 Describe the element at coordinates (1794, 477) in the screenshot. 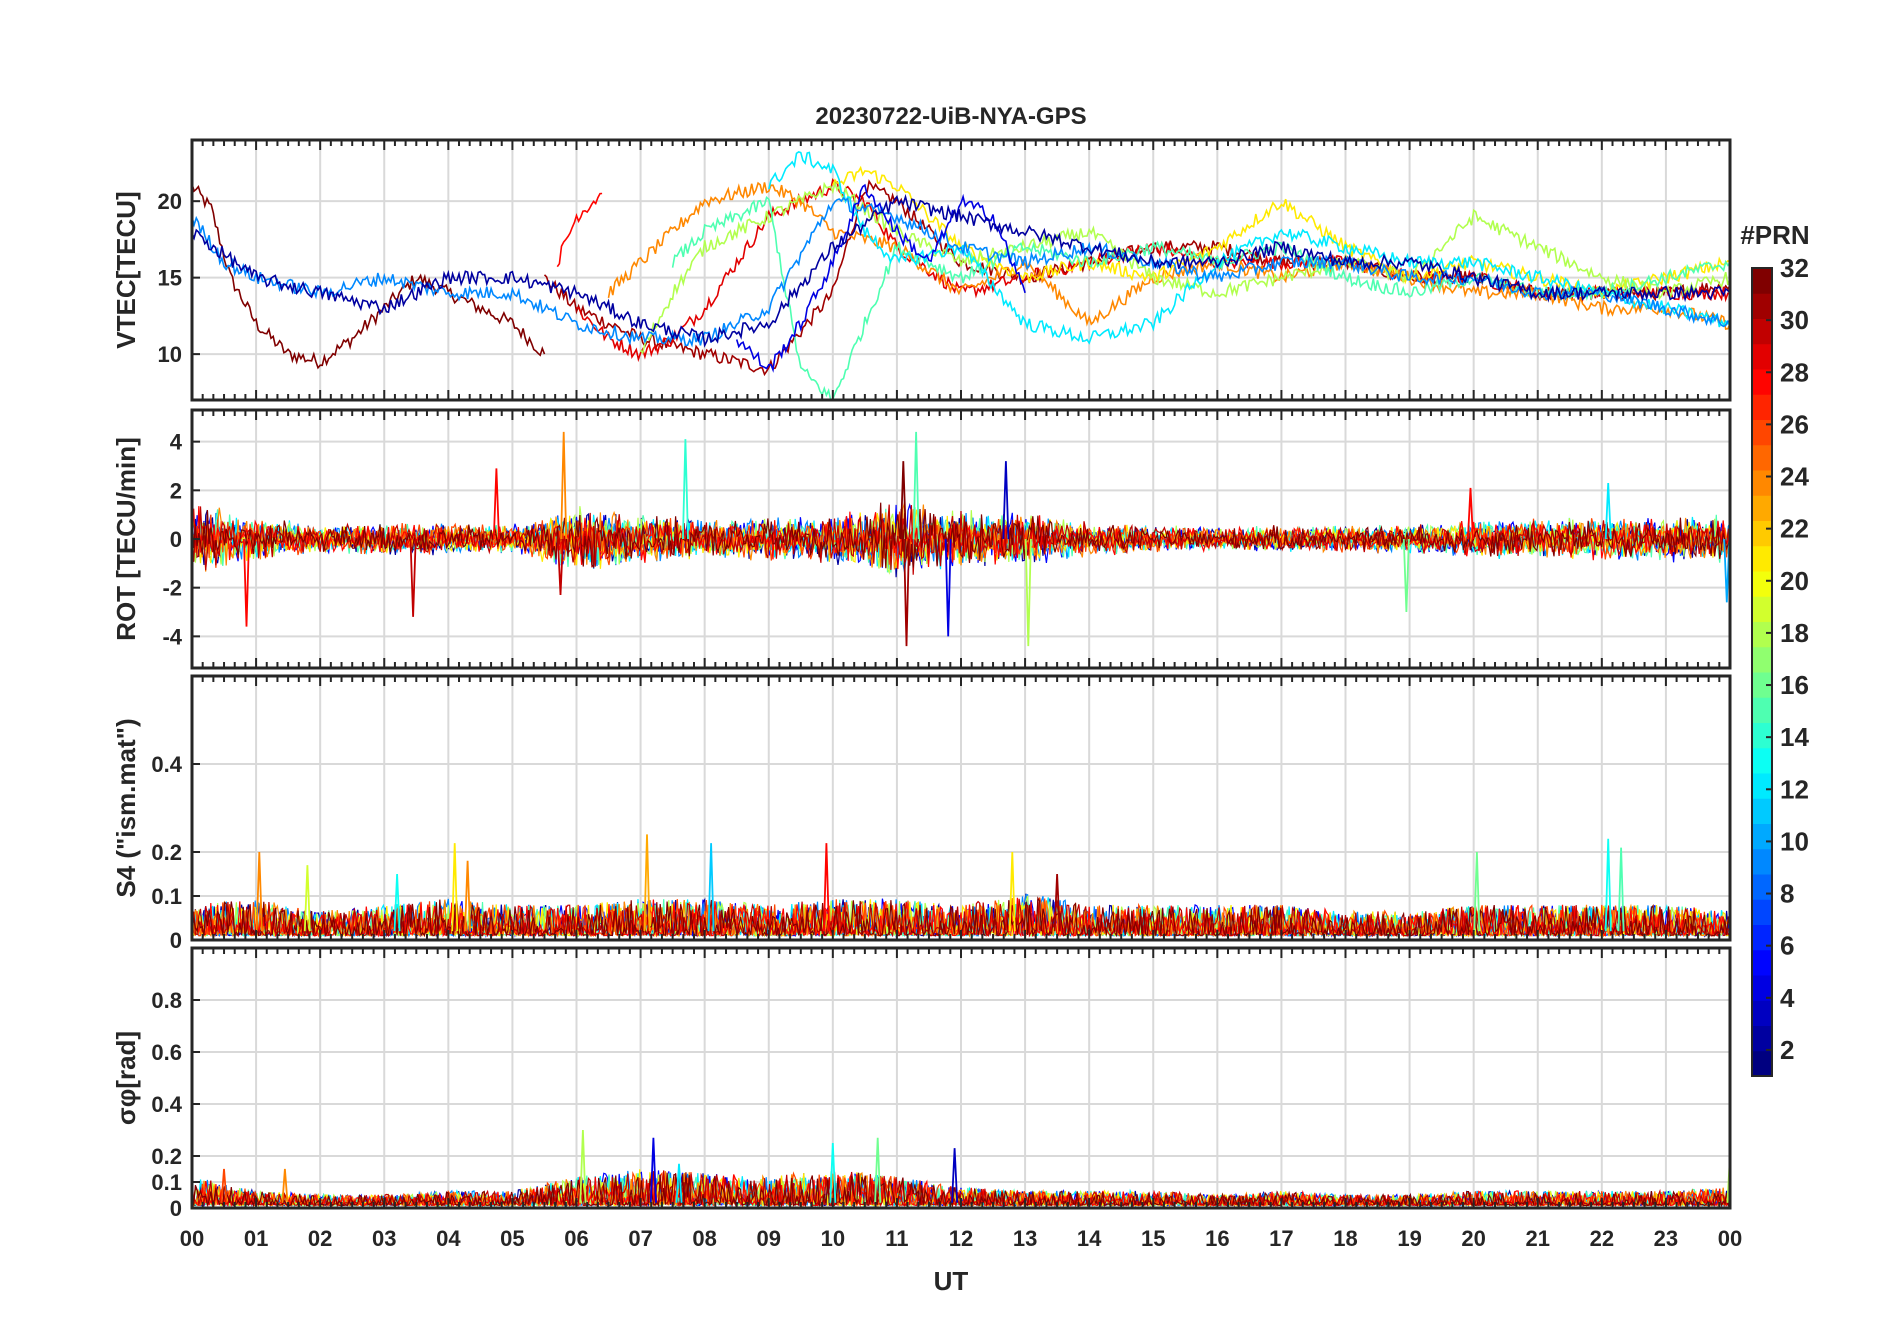

I see `colorbar-tick-label-24: 24` at that location.